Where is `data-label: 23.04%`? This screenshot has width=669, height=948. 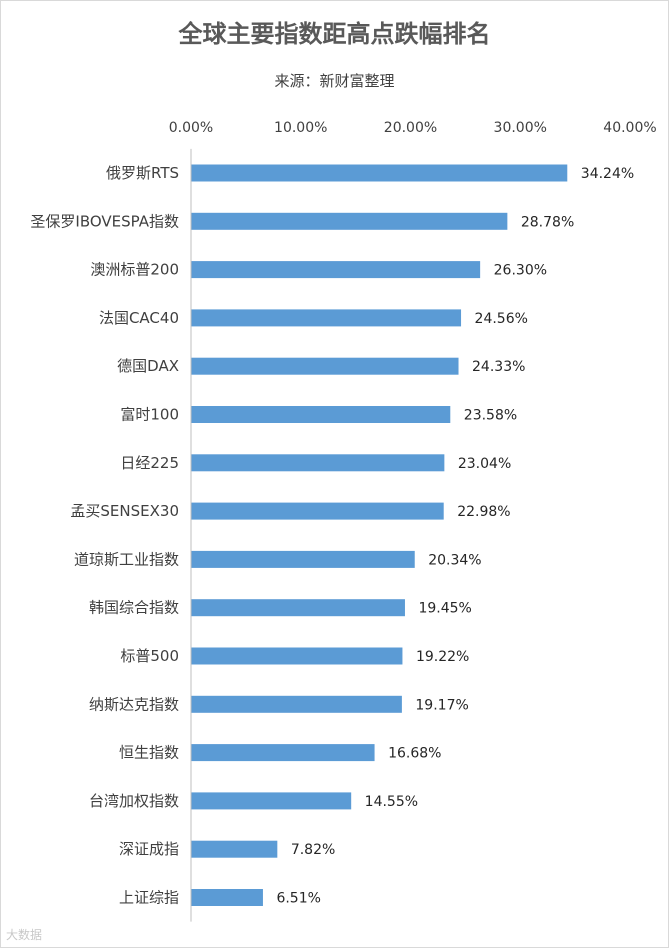 data-label: 23.04% is located at coordinates (484, 464).